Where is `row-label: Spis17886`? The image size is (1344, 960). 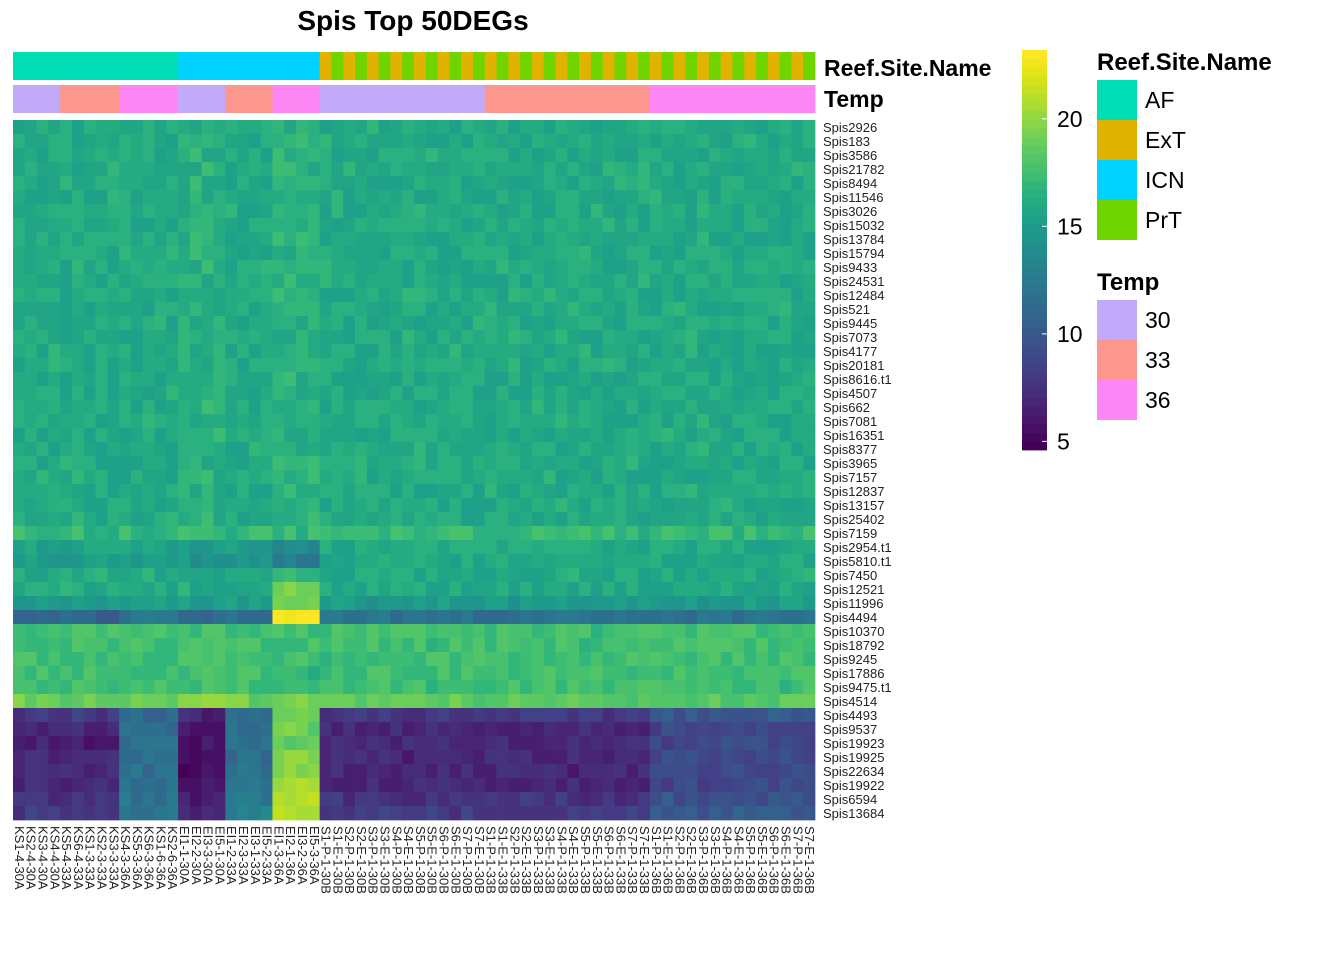 row-label: Spis17886 is located at coordinates (853, 673).